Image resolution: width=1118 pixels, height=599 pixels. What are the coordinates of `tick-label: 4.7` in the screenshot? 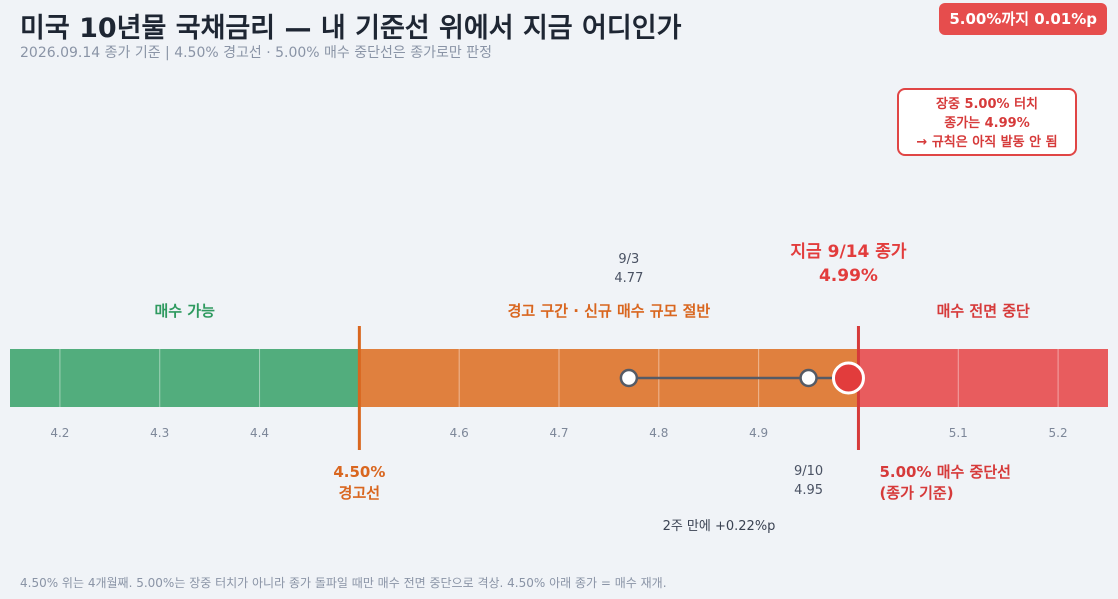 It's located at (558, 433).